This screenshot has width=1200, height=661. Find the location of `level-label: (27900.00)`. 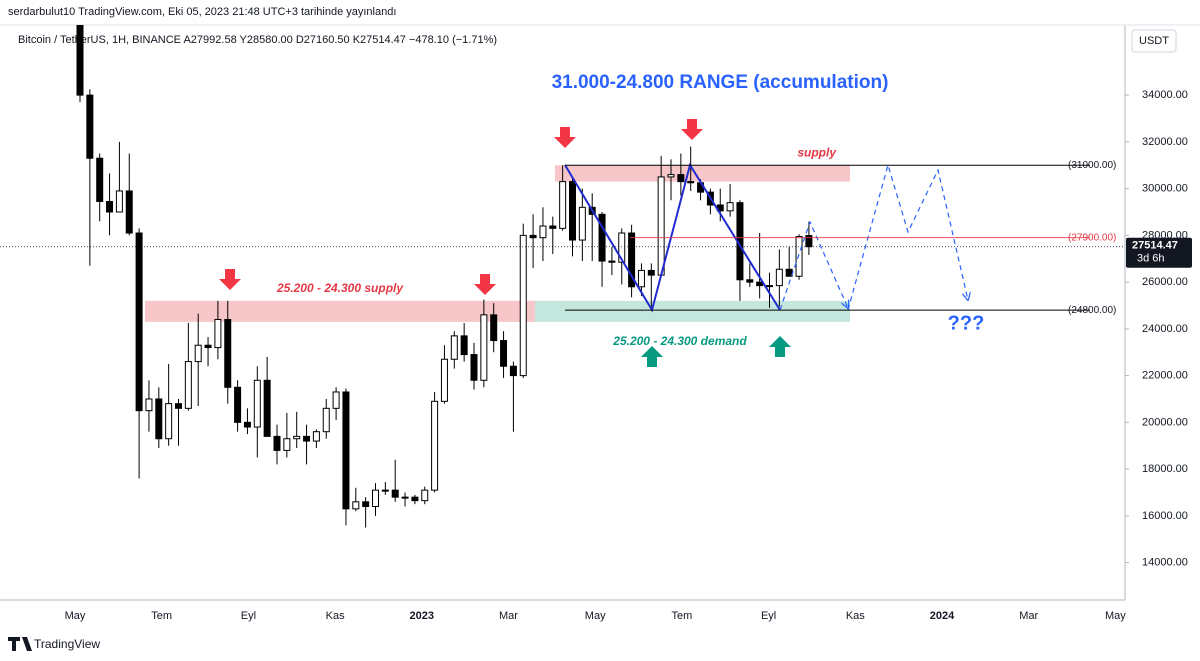

level-label: (27900.00) is located at coordinates (1092, 237).